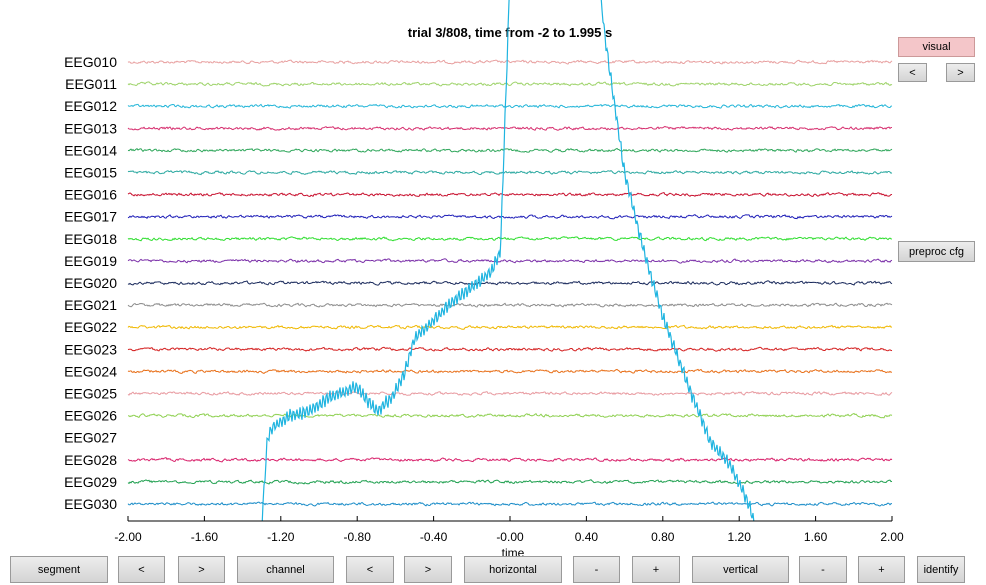  I want to click on trace-eeg025, so click(510, 393).